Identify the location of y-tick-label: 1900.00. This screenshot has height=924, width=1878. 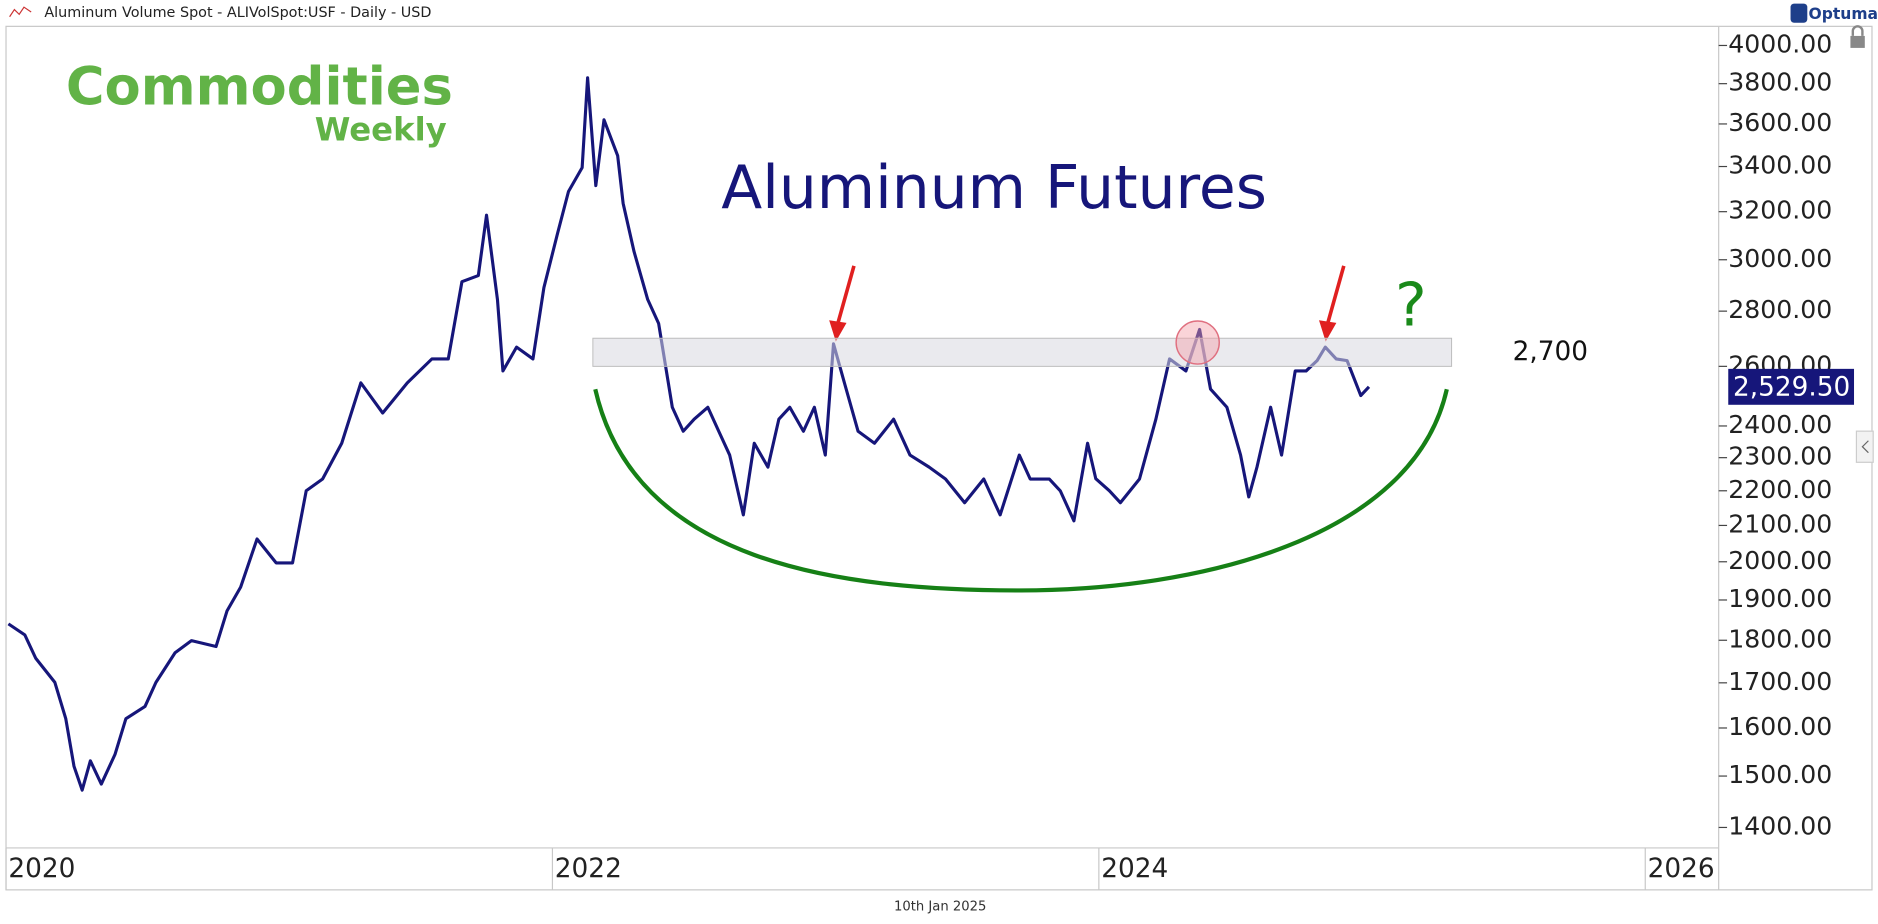
(1780, 598).